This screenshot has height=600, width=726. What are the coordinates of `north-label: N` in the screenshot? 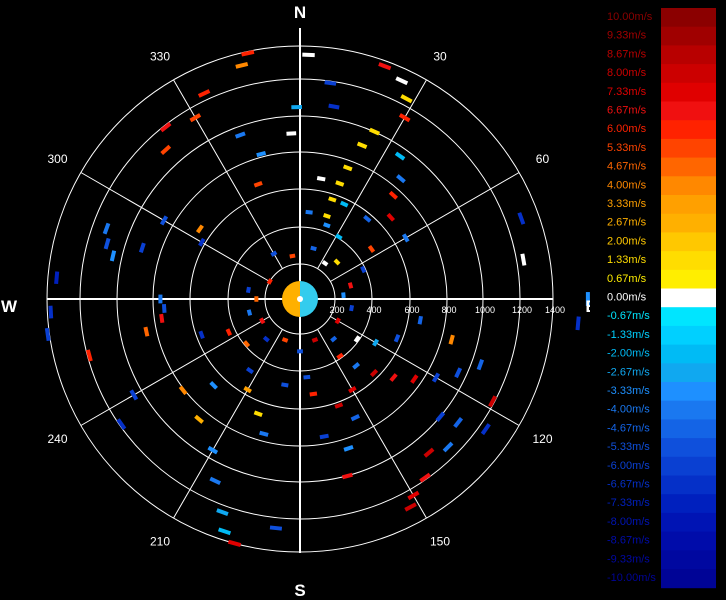 It's located at (300, 12).